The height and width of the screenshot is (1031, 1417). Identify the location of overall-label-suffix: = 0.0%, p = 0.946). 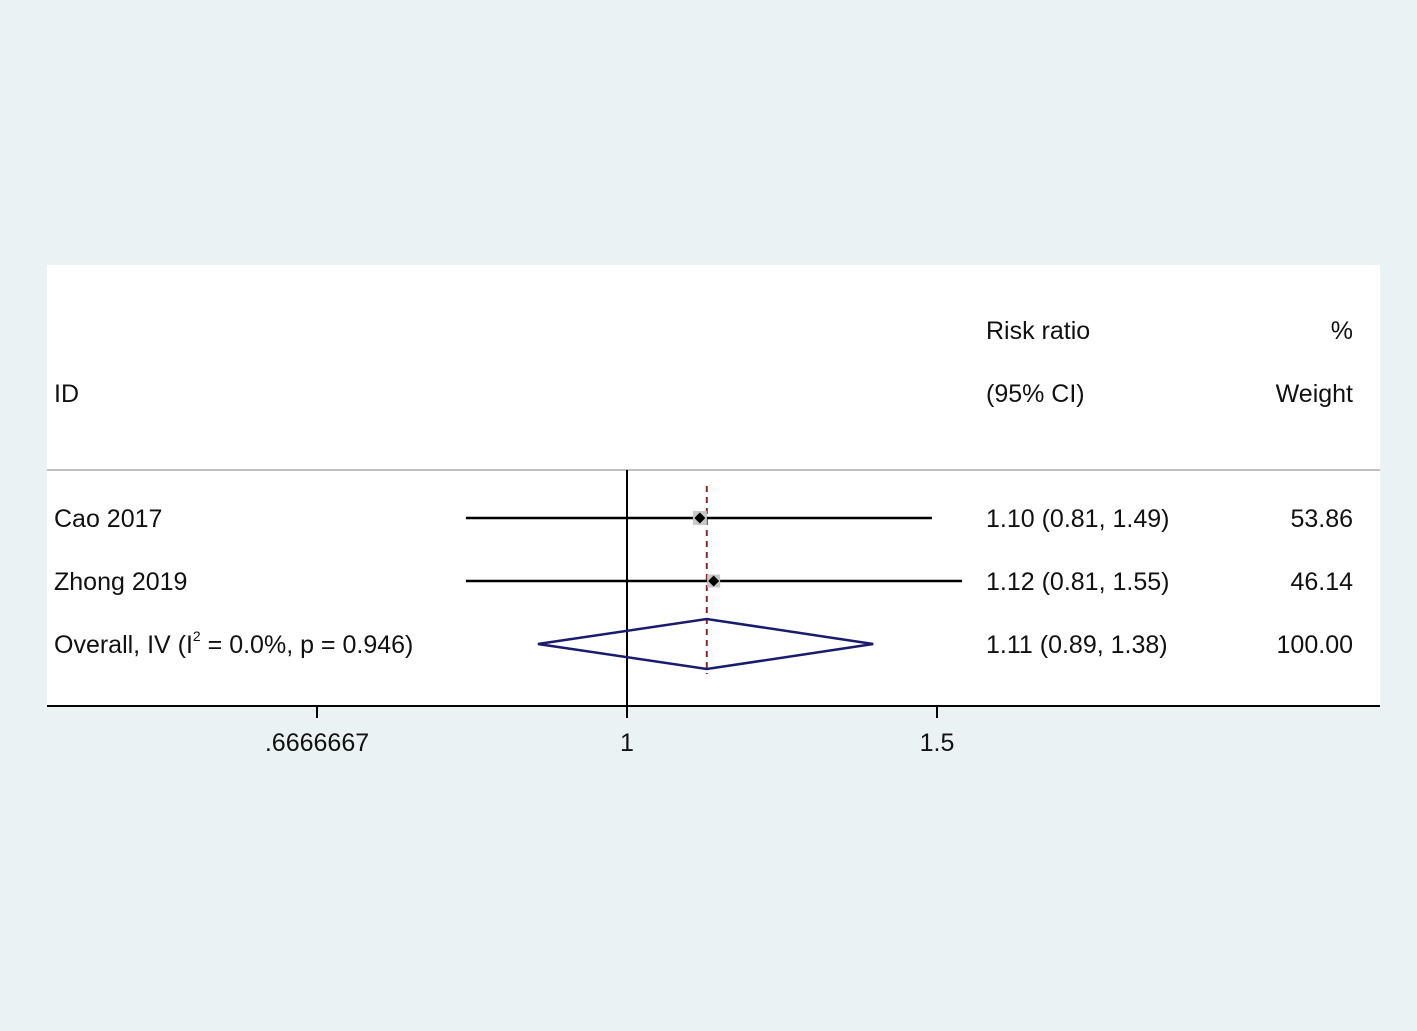
(307, 645).